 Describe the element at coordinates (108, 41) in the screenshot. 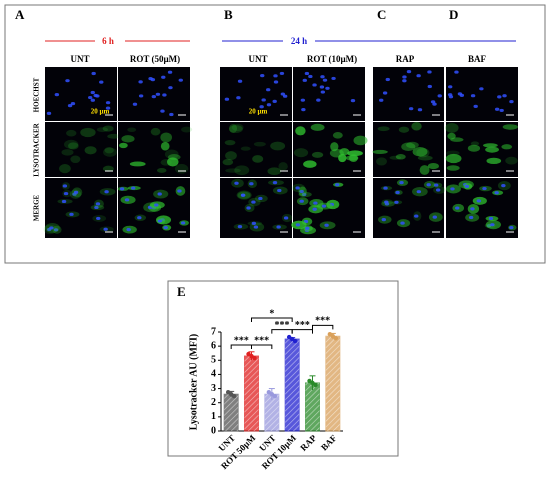

I see `time-label: 6 h` at that location.